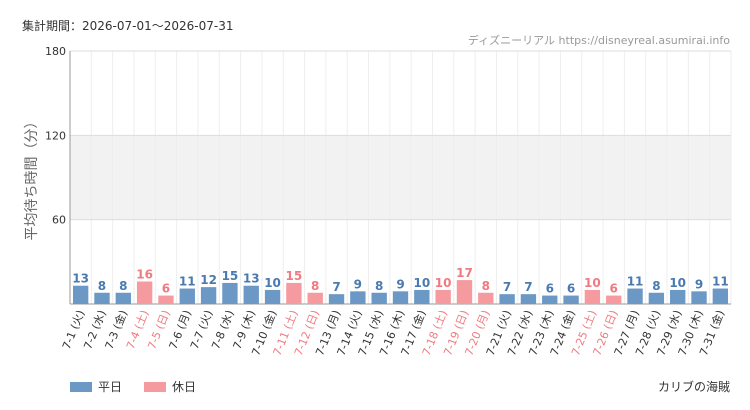 Image resolution: width=750 pixels, height=410 pixels. Describe the element at coordinates (81, 386) in the screenshot. I see `legend-weekday-swatch` at that location.